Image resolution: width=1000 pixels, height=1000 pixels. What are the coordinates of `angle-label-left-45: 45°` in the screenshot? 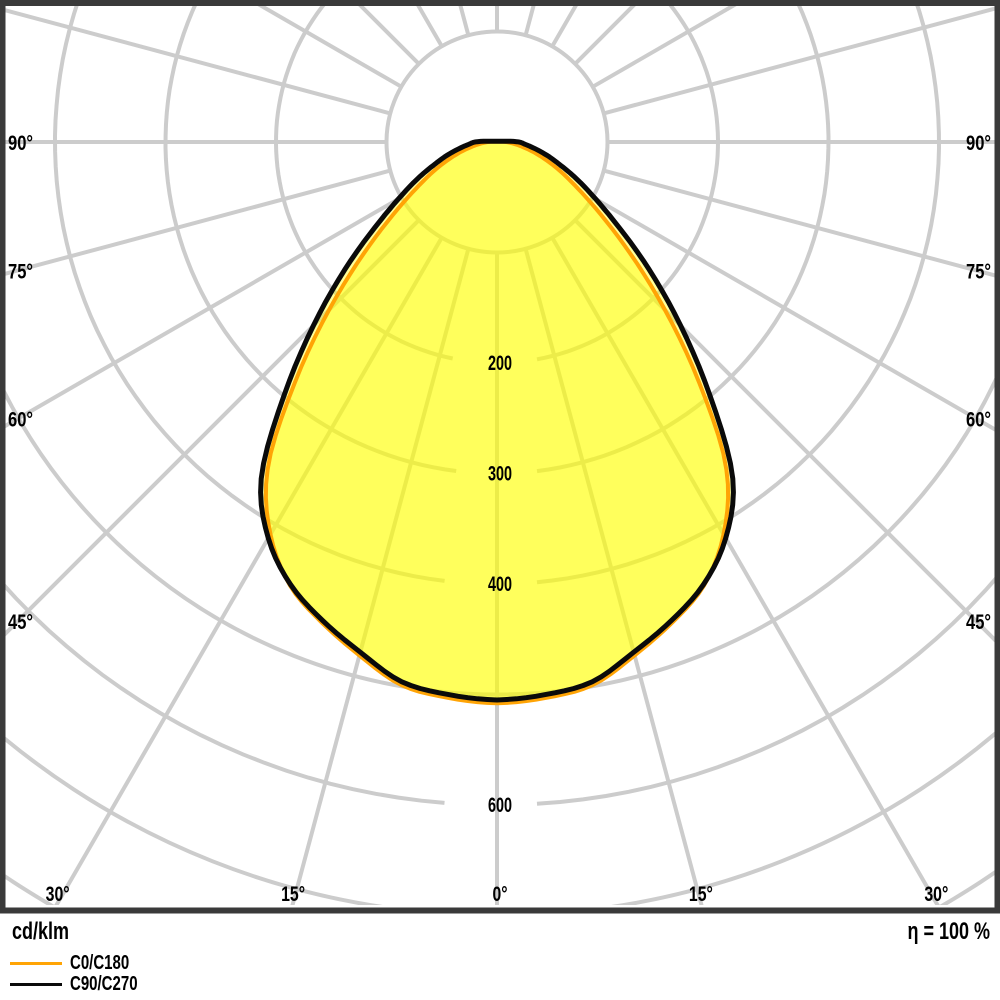 It's located at (20, 622).